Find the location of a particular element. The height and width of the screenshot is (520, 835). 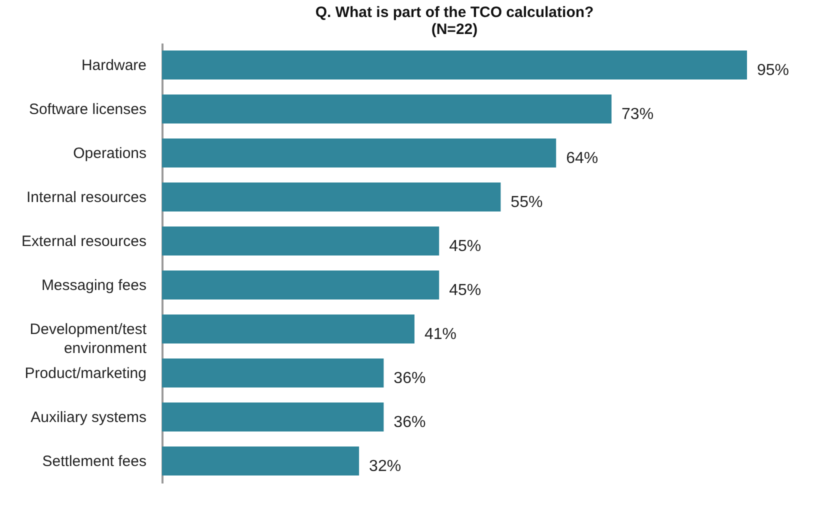

y-tick-label: External resources is located at coordinates (83, 241).